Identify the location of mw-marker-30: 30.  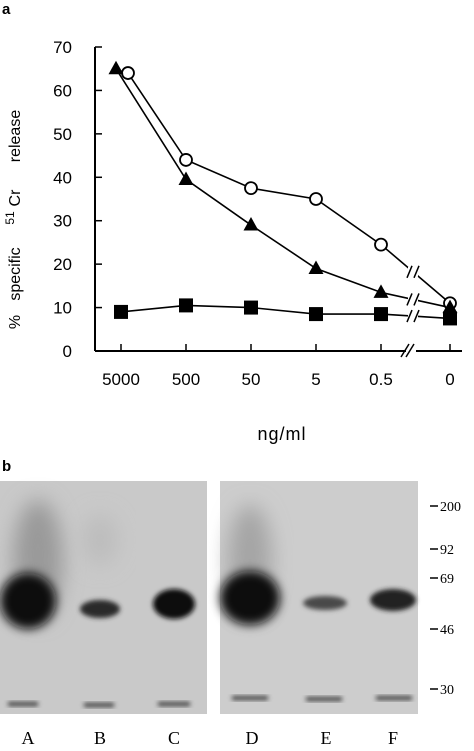
(447, 690).